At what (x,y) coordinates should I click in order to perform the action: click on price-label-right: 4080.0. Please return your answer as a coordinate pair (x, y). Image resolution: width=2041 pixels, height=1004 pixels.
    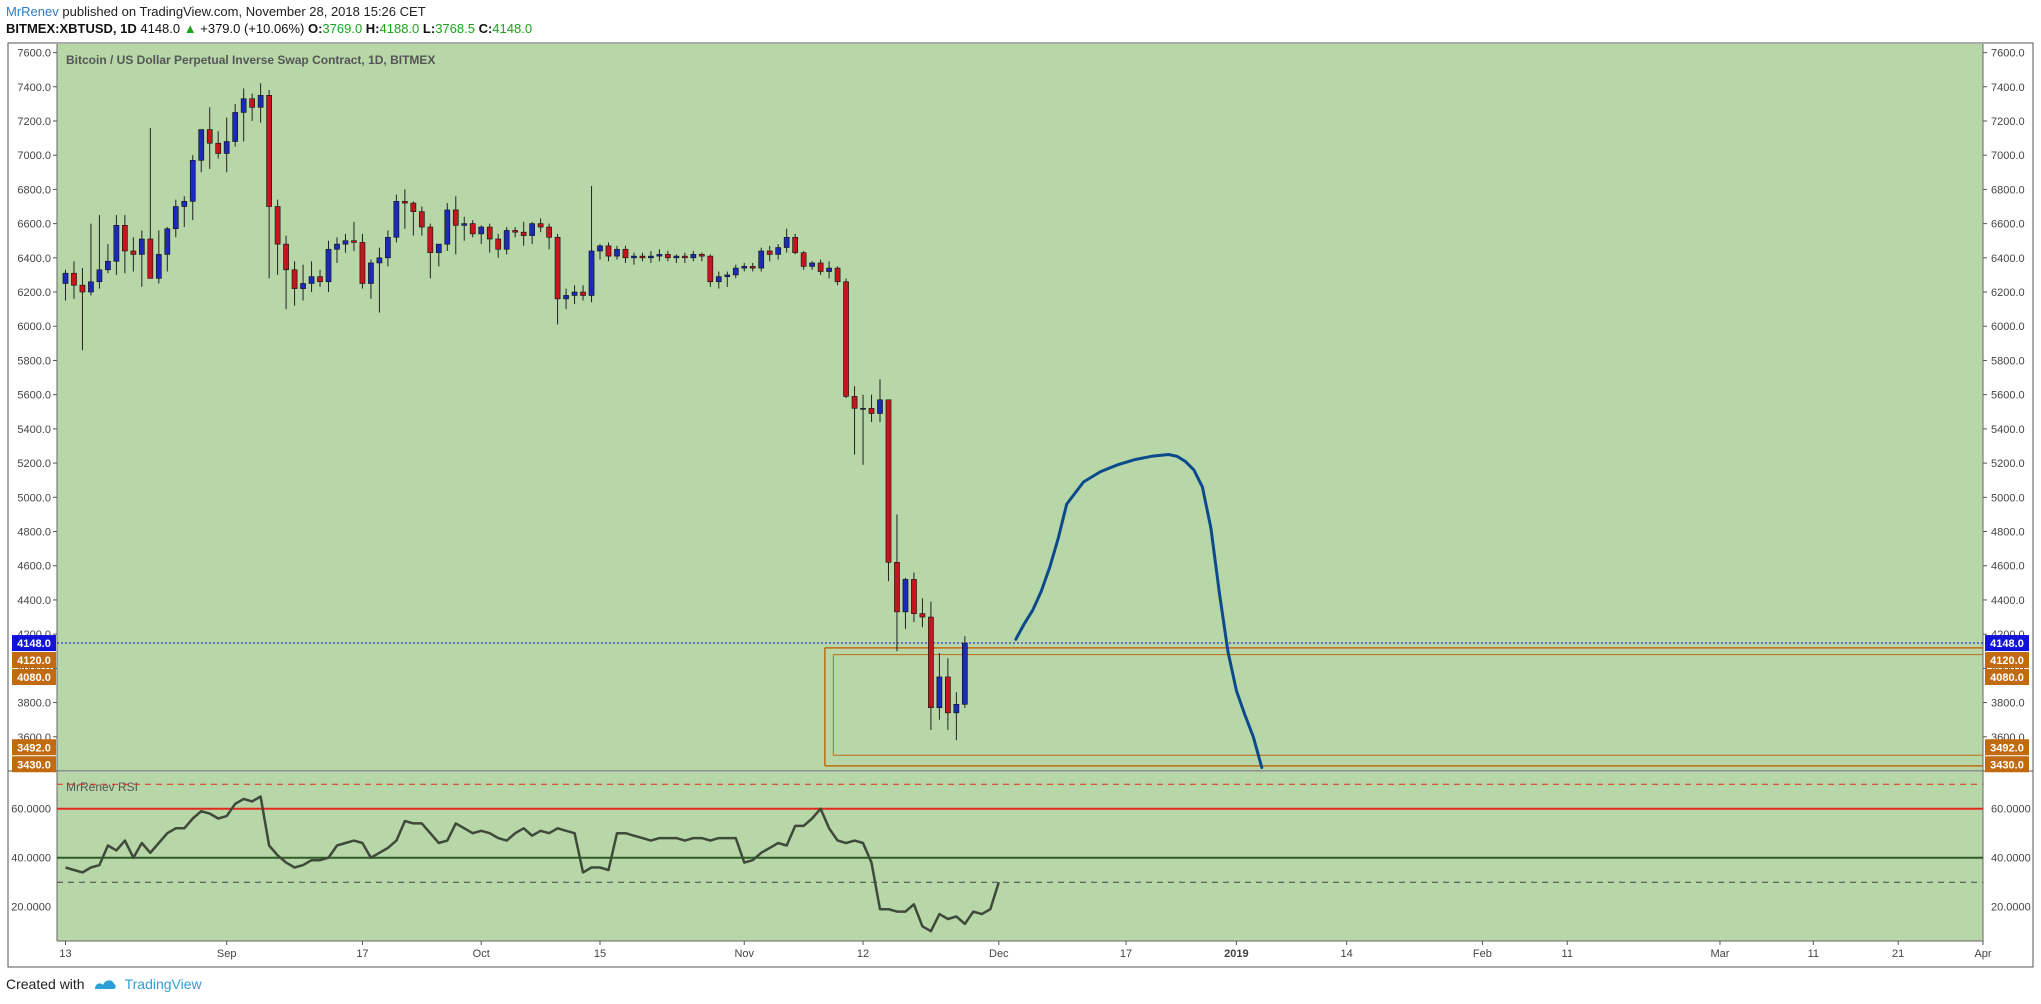
    Looking at the image, I should click on (2007, 678).